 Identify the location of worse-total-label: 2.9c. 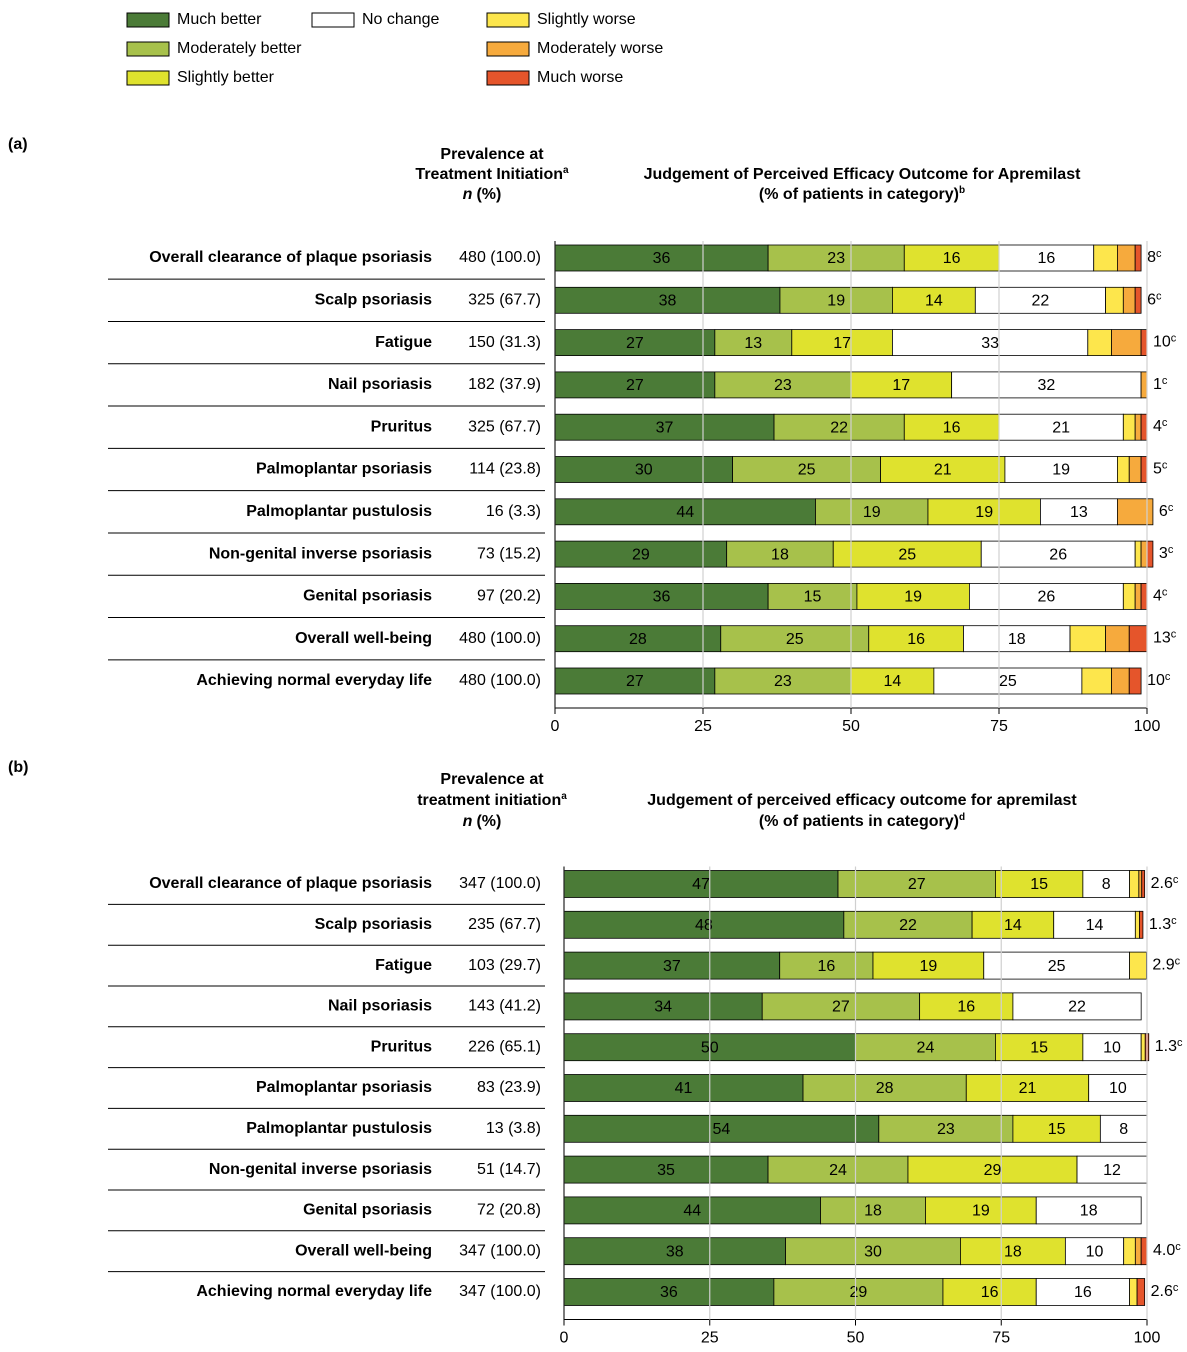
(1166, 965).